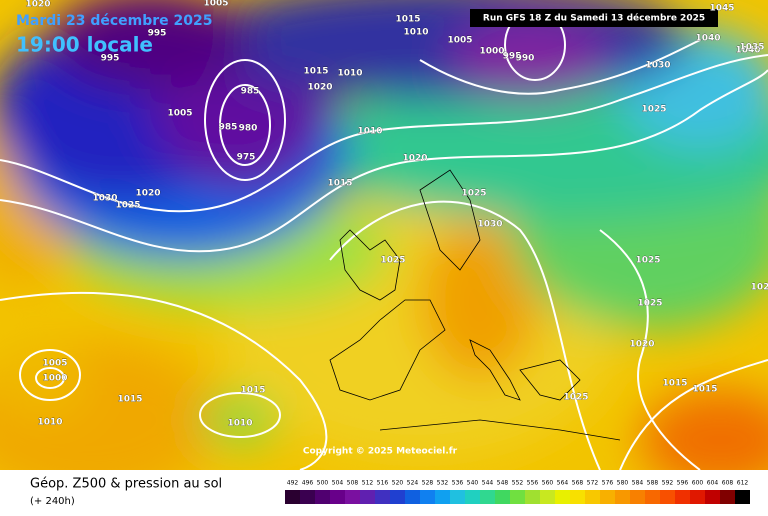 The width and height of the screenshot is (768, 516). What do you see at coordinates (126, 484) in the screenshot?
I see `legend-title: Géop. Z500 & pression au sol` at bounding box center [126, 484].